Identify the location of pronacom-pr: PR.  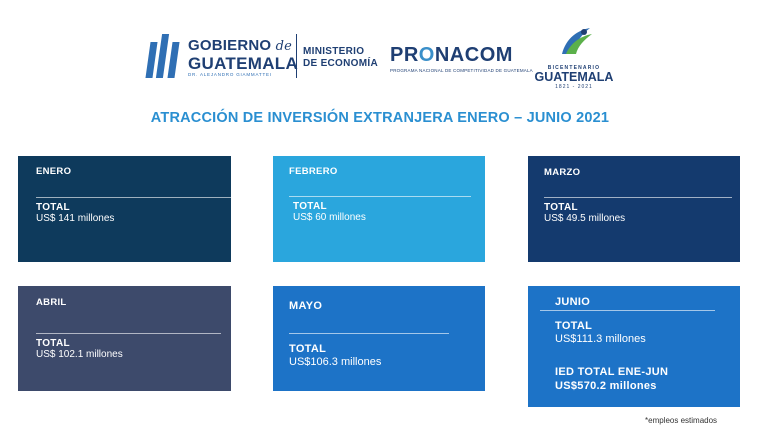
(404, 55).